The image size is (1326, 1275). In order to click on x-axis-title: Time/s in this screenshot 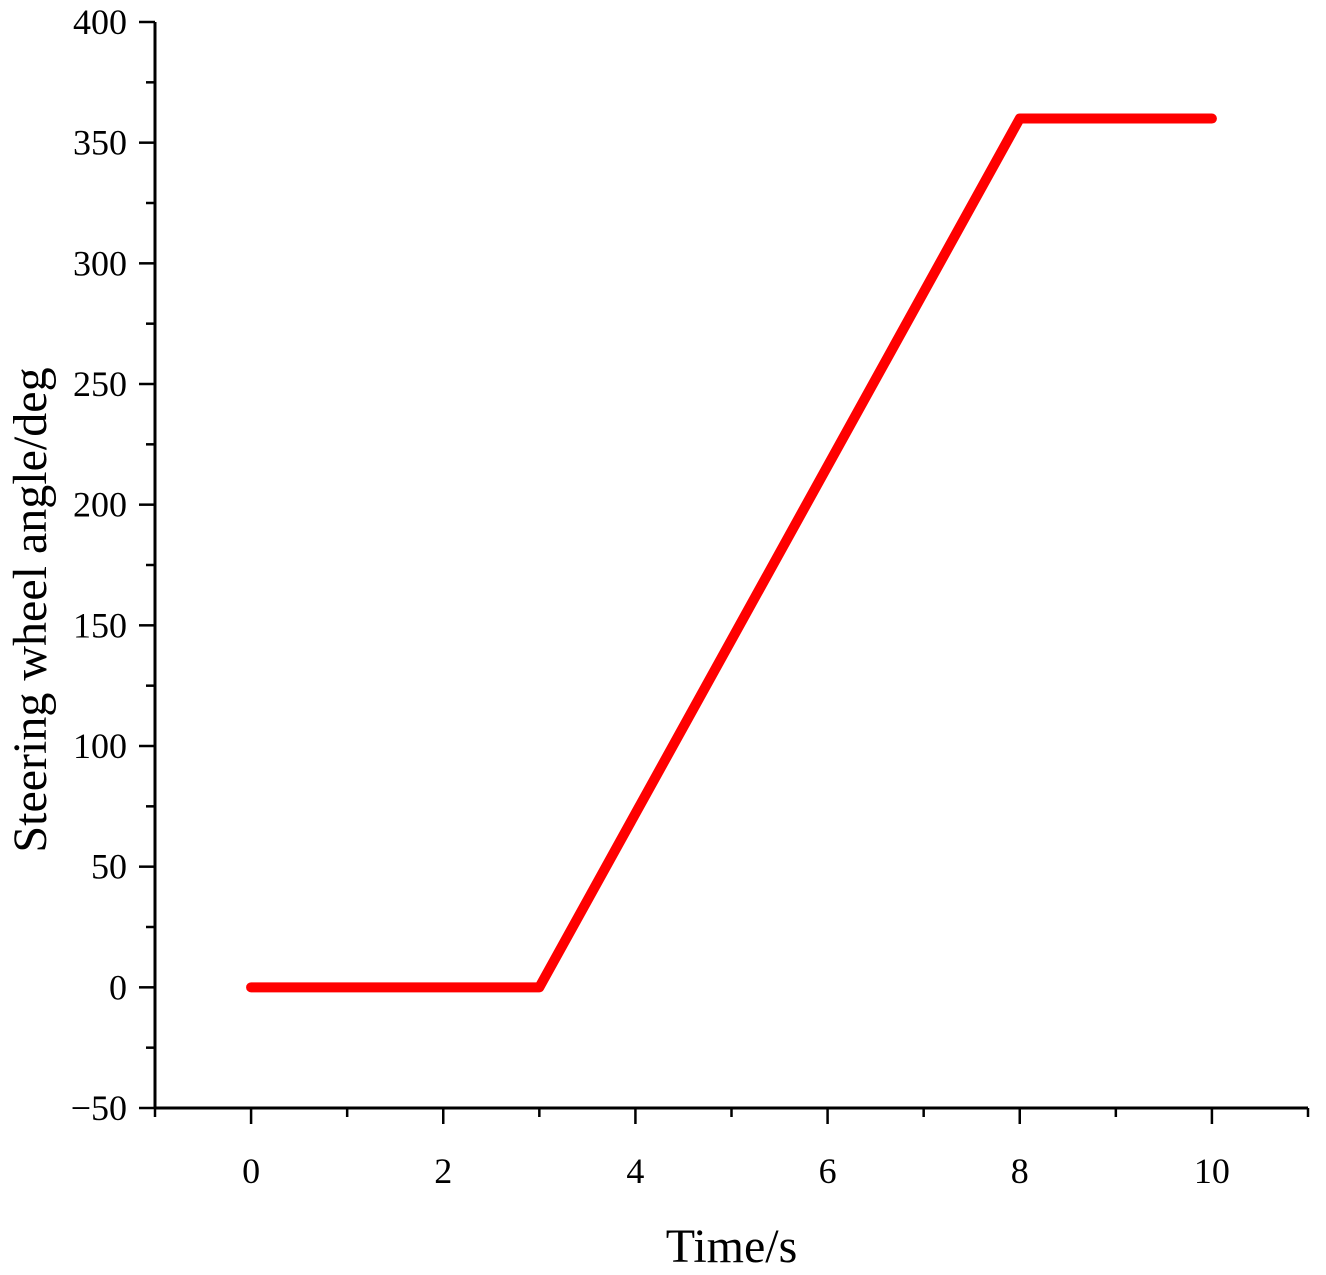, I will do `click(732, 1246)`.